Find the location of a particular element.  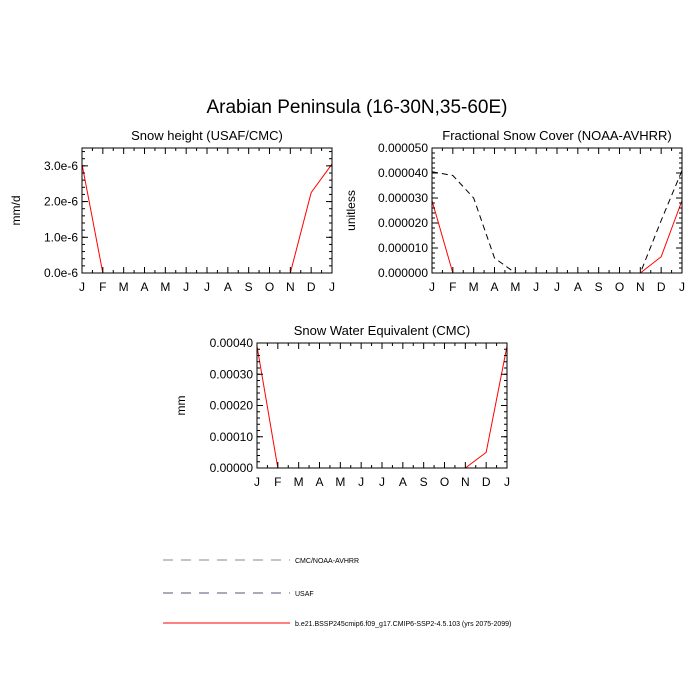

y-tick-label: 0.00000 is located at coordinates (232, 468).